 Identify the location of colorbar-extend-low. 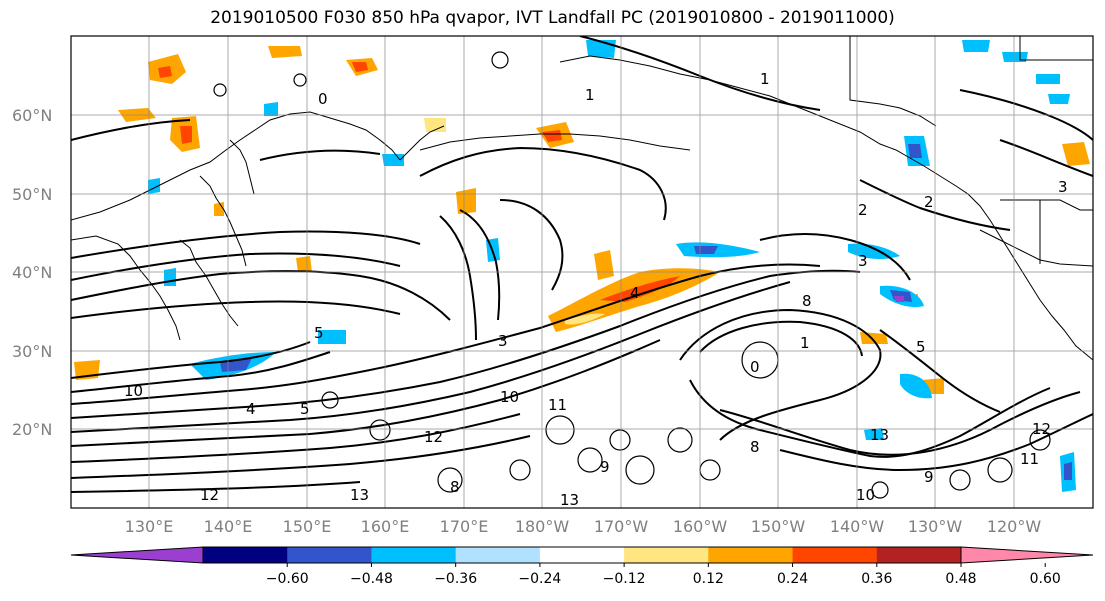
(137, 555).